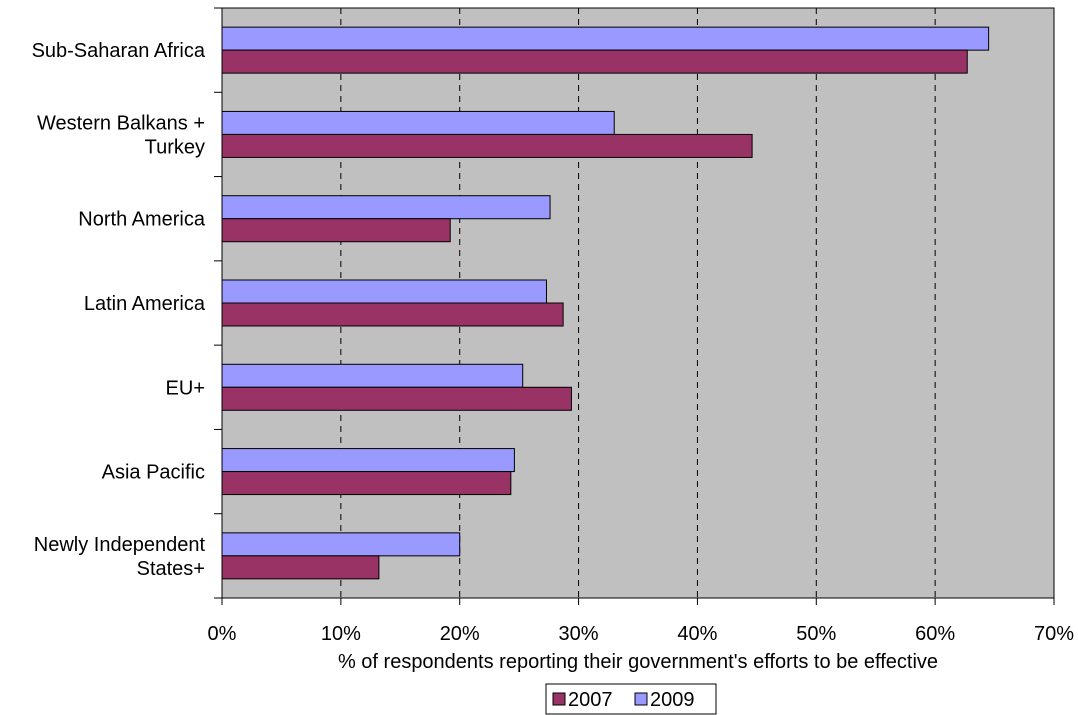 This screenshot has width=1078, height=715. I want to click on x-tick-label: 30%, so click(579, 634).